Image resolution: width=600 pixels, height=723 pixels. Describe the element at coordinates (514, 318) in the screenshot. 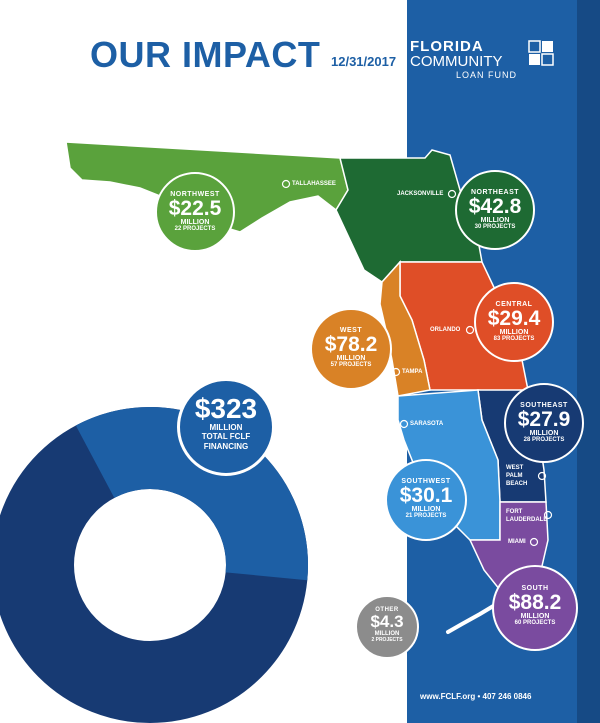

I see `region-amount: $29.4` at that location.